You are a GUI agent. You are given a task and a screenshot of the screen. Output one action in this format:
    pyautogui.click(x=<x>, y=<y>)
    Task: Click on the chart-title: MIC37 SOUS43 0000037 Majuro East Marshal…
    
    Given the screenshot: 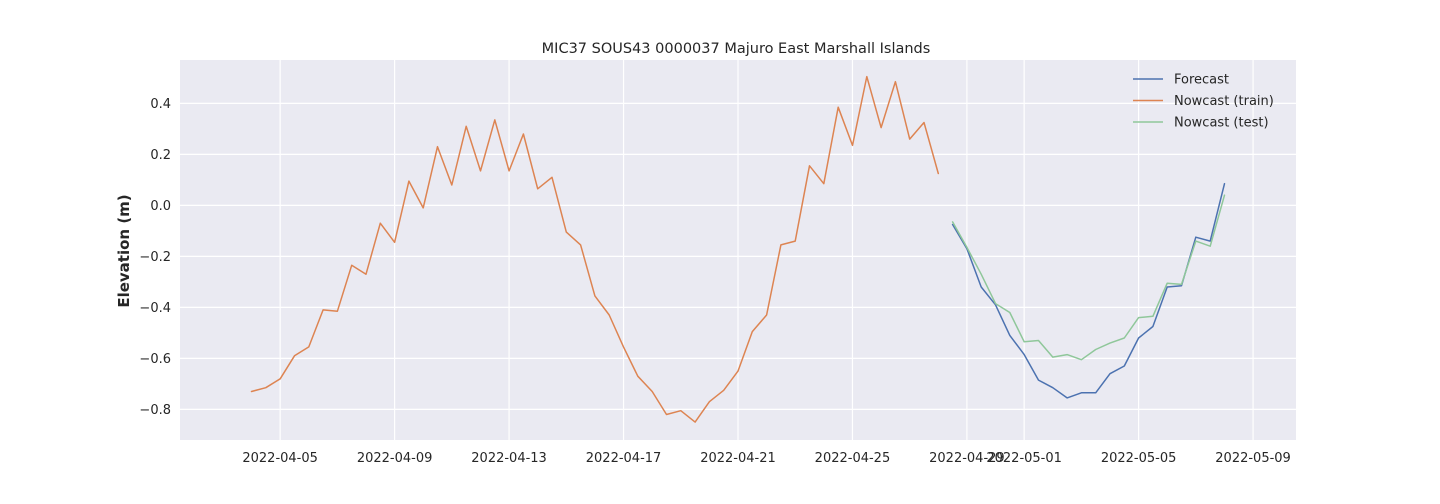 What is the action you would take?
    pyautogui.click(x=736, y=49)
    